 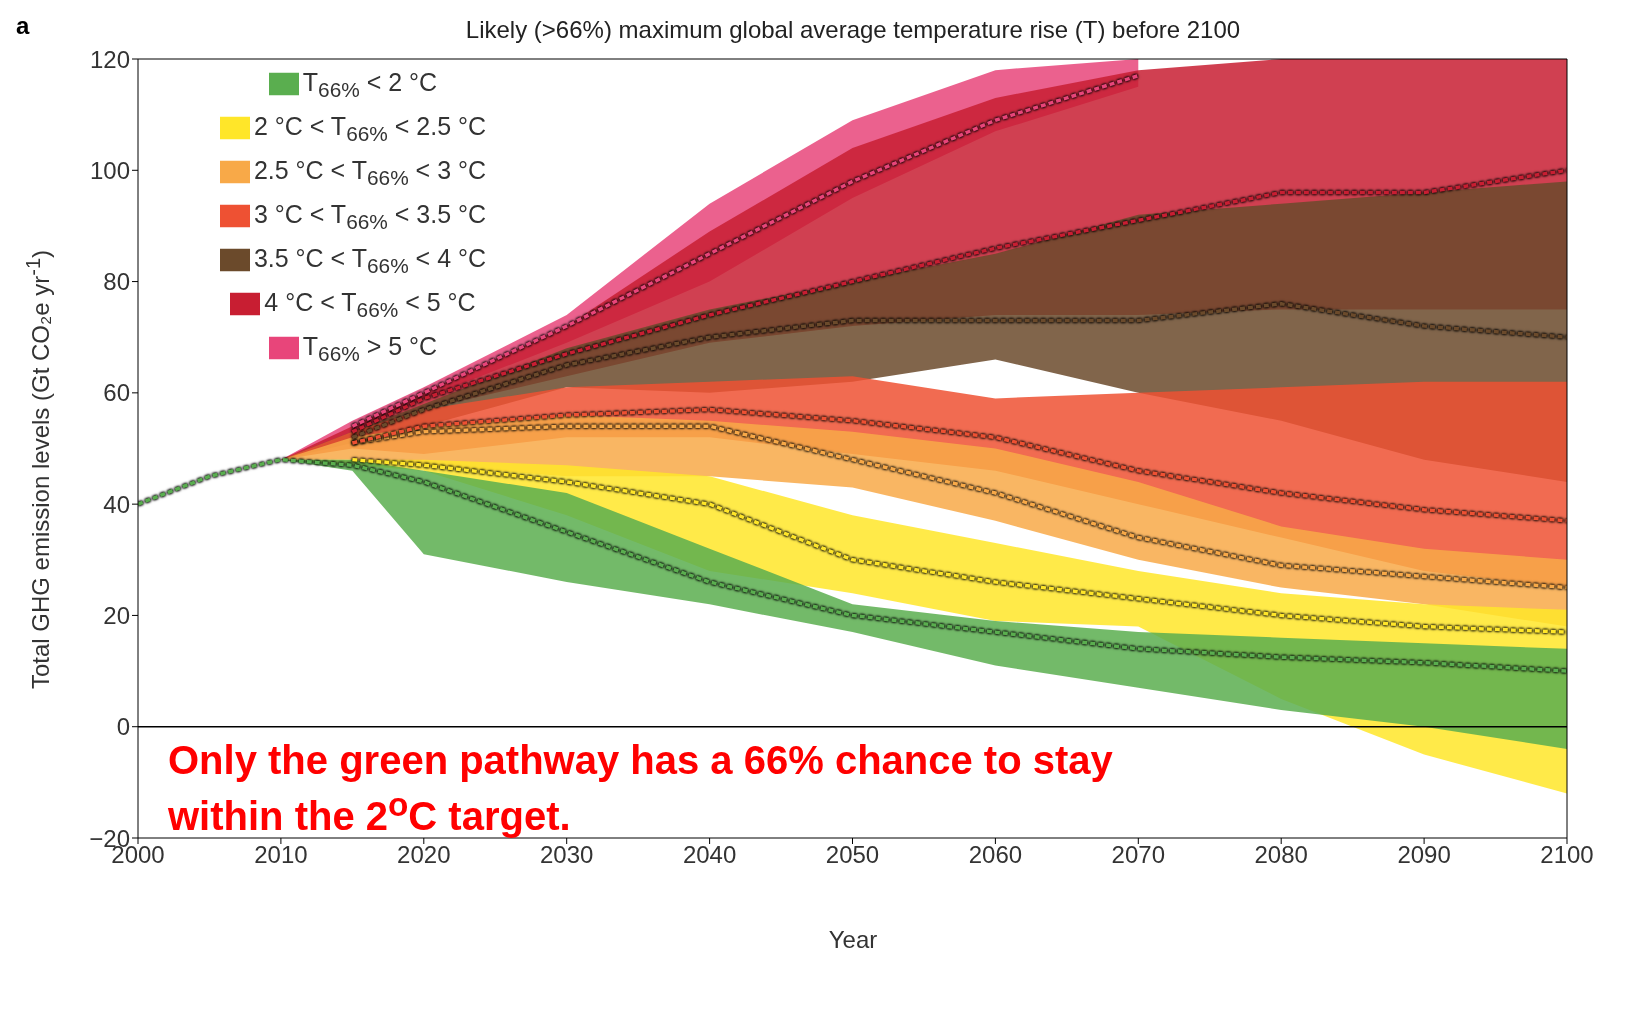 What do you see at coordinates (424, 855) in the screenshot?
I see `x-tick-label: 2020` at bounding box center [424, 855].